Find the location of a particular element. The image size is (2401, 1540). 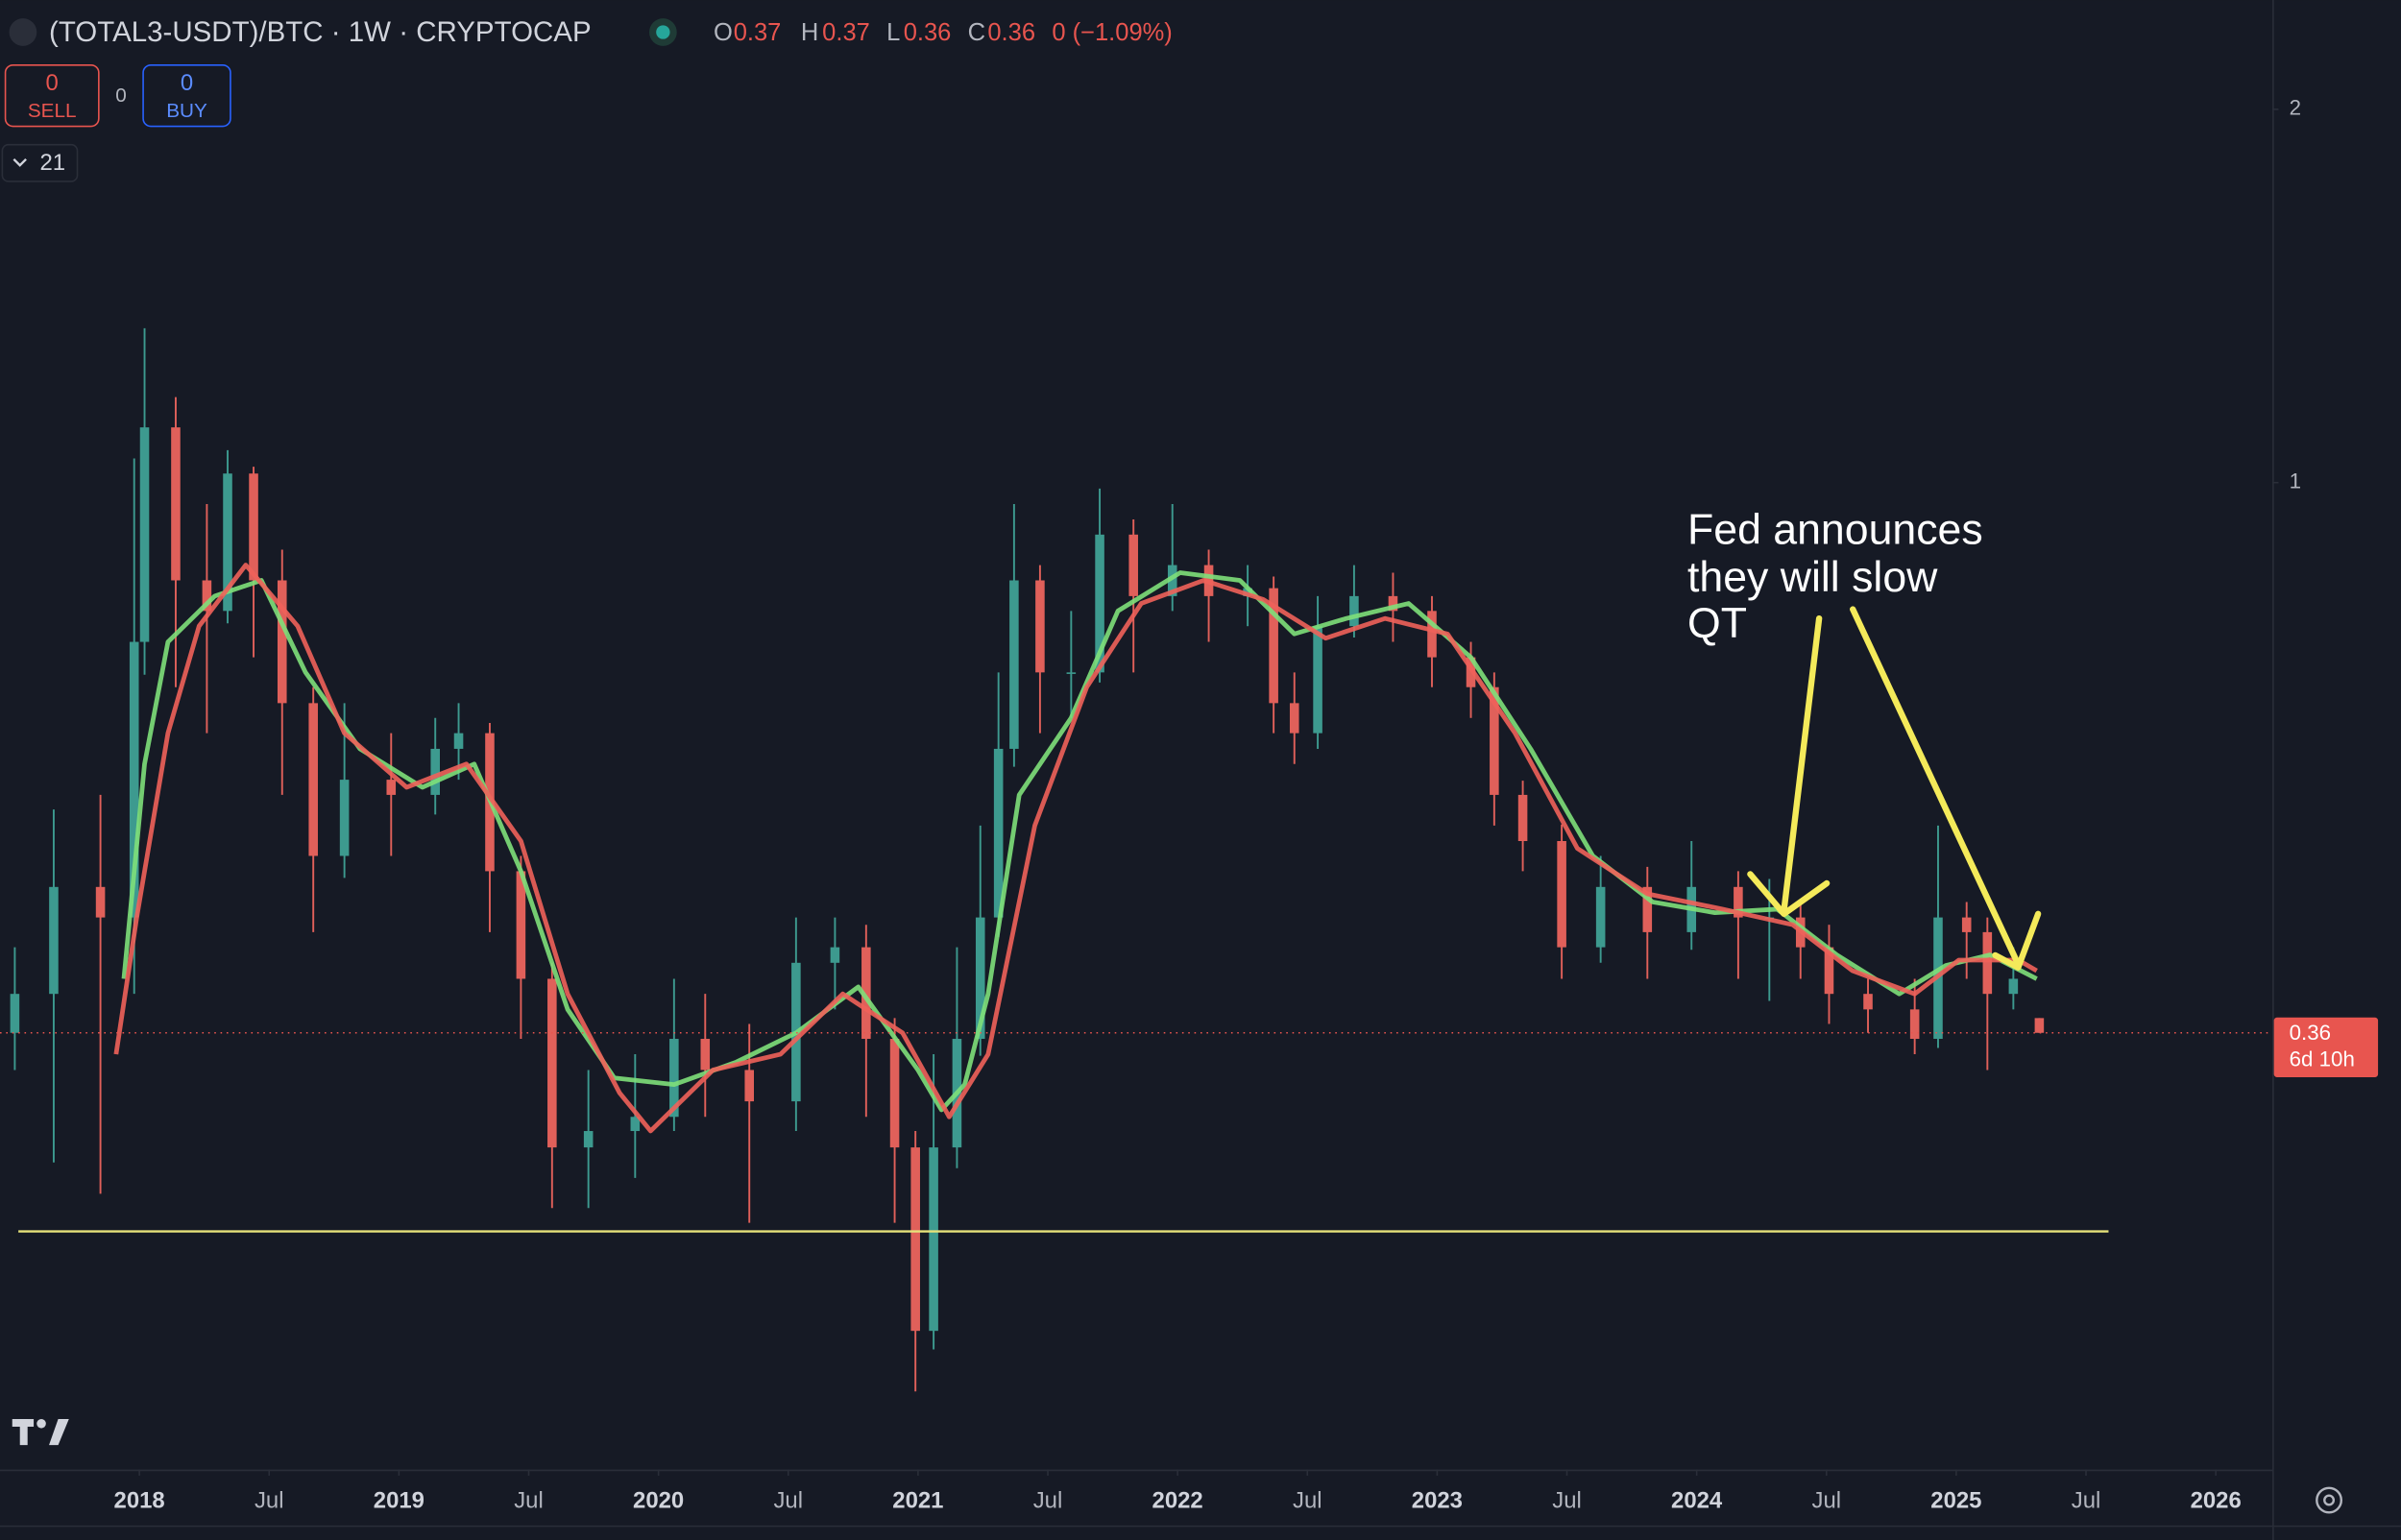

sell-button: 0 SELL is located at coordinates (52, 96).